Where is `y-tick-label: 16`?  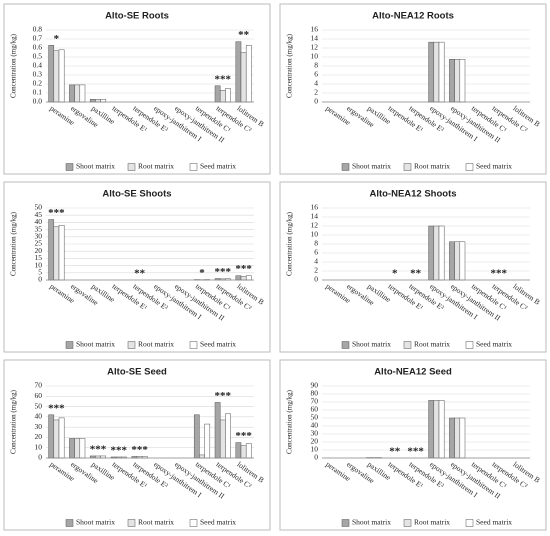 y-tick-label: 16 is located at coordinates (315, 207).